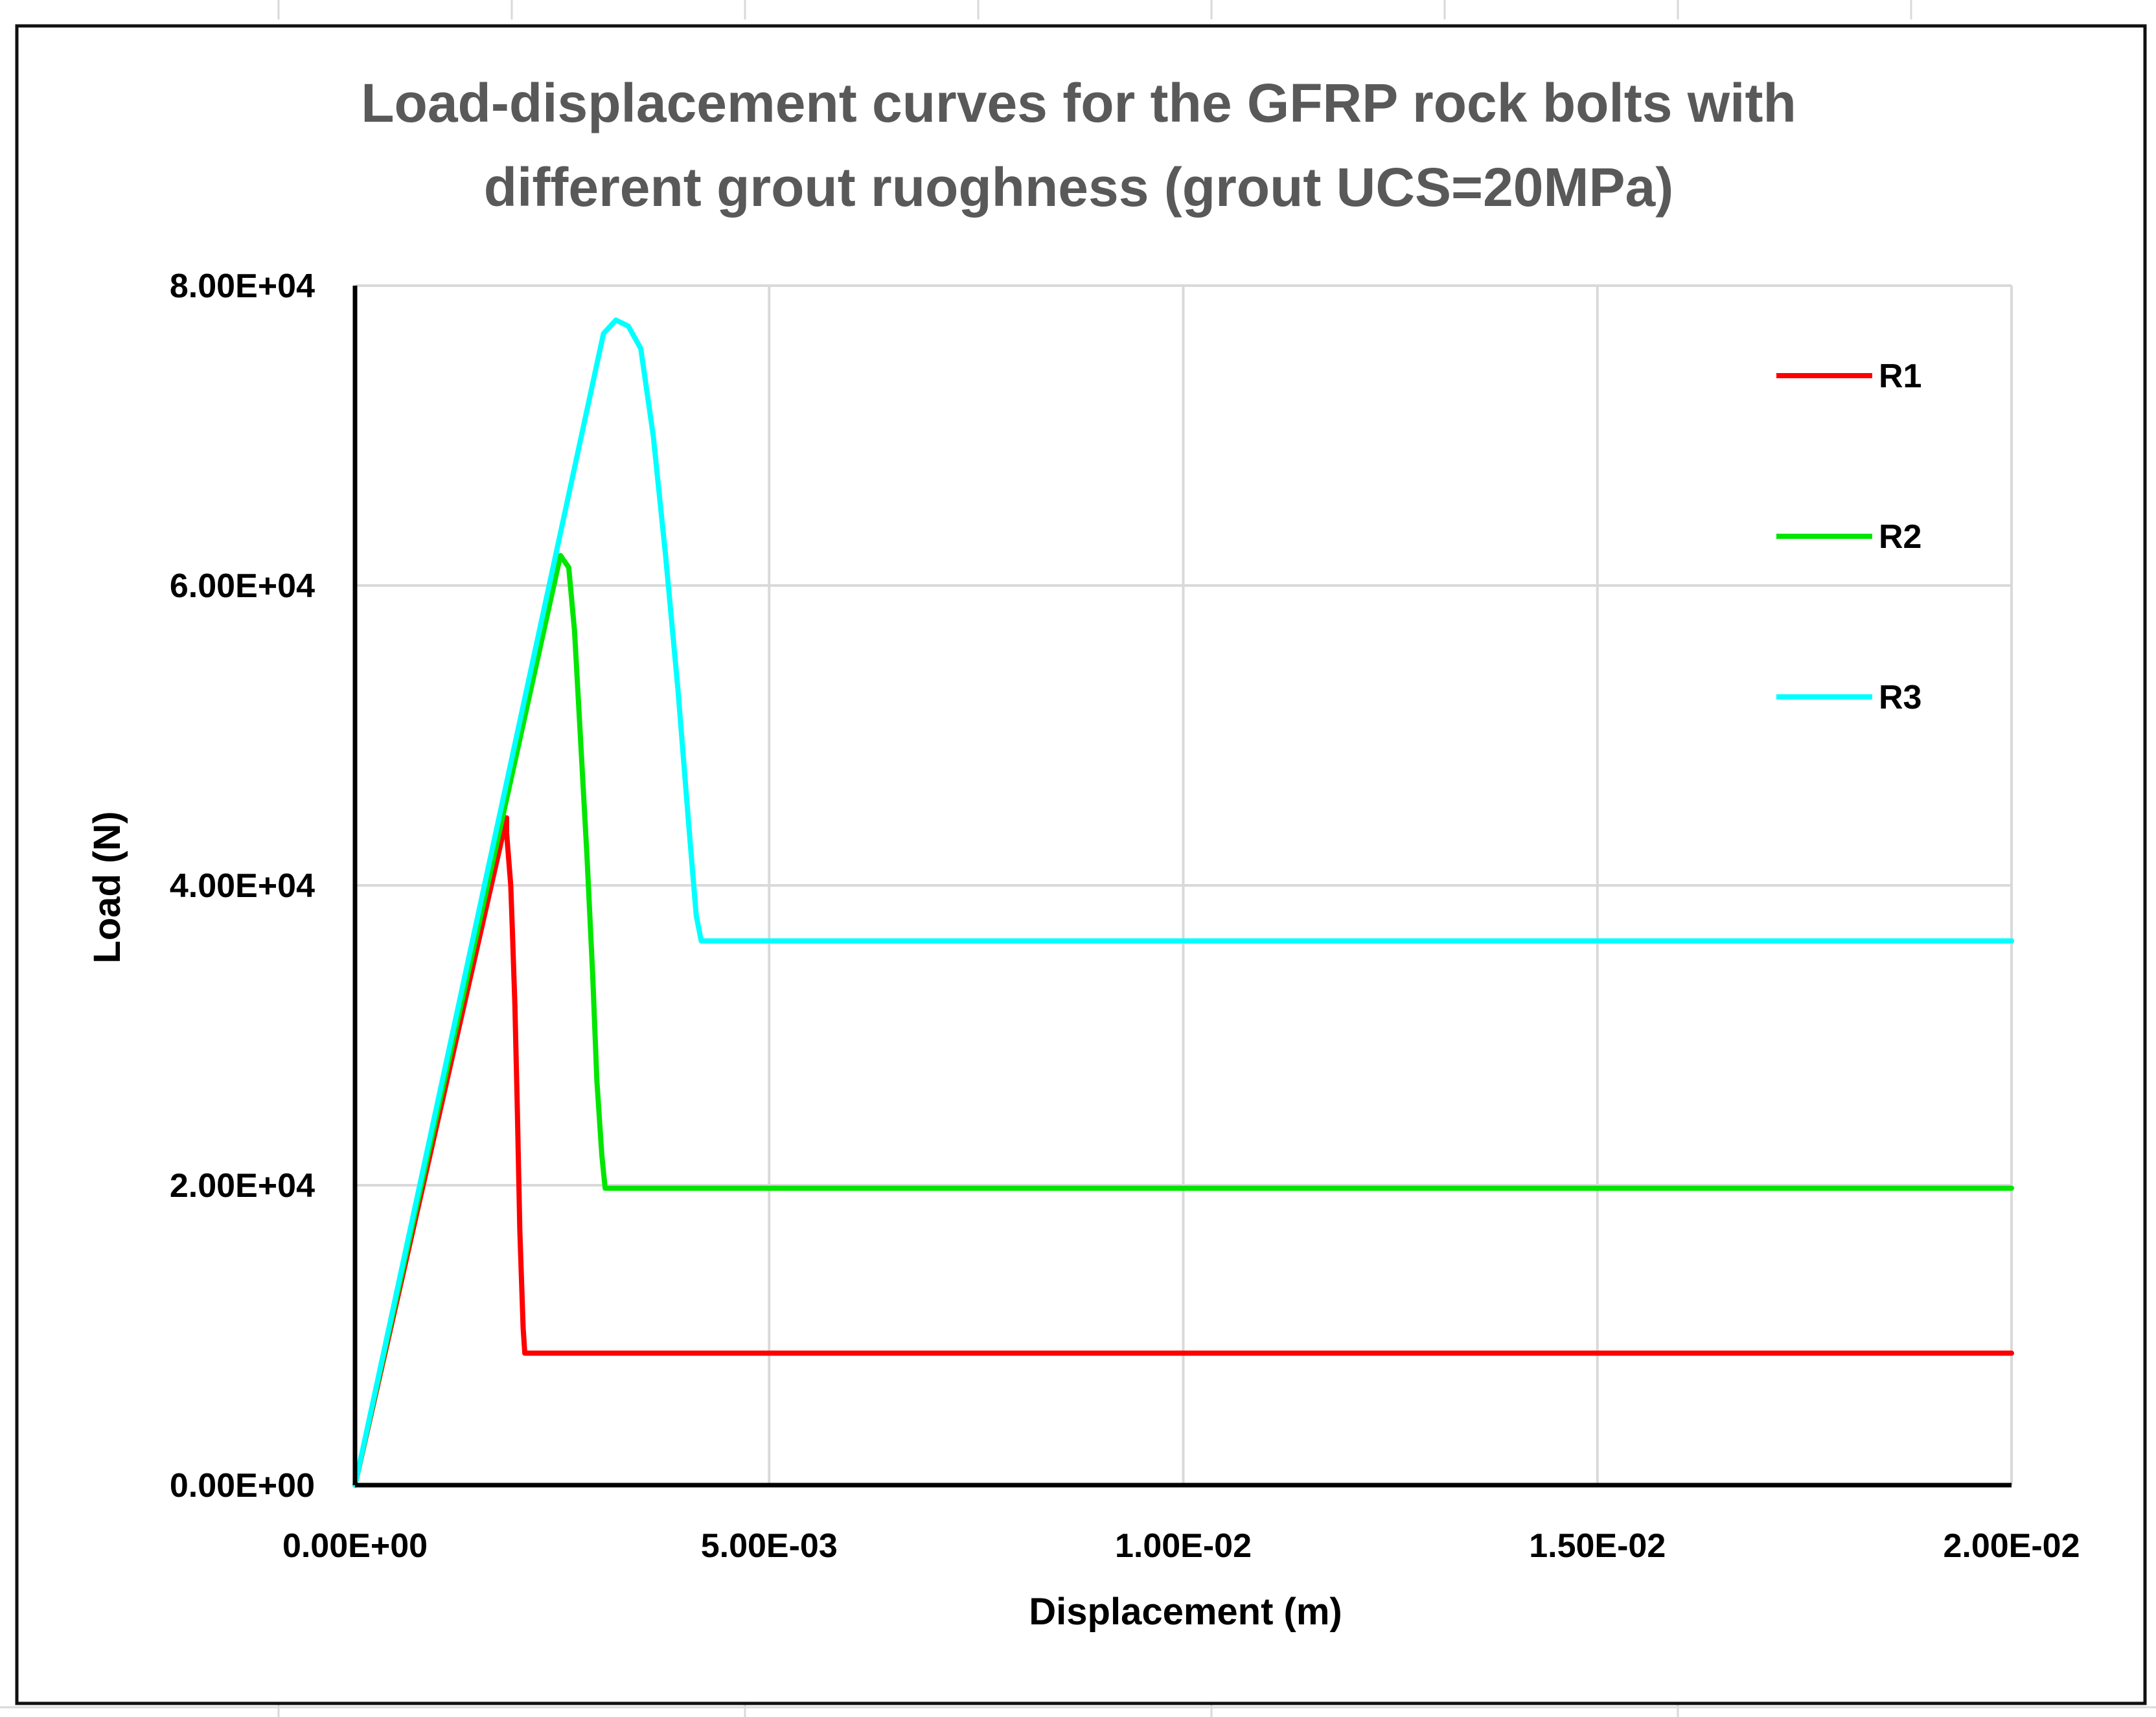 The image size is (2156, 1717). Describe the element at coordinates (242, 1186) in the screenshot. I see `y-tick-label: 2.00E+04` at that location.